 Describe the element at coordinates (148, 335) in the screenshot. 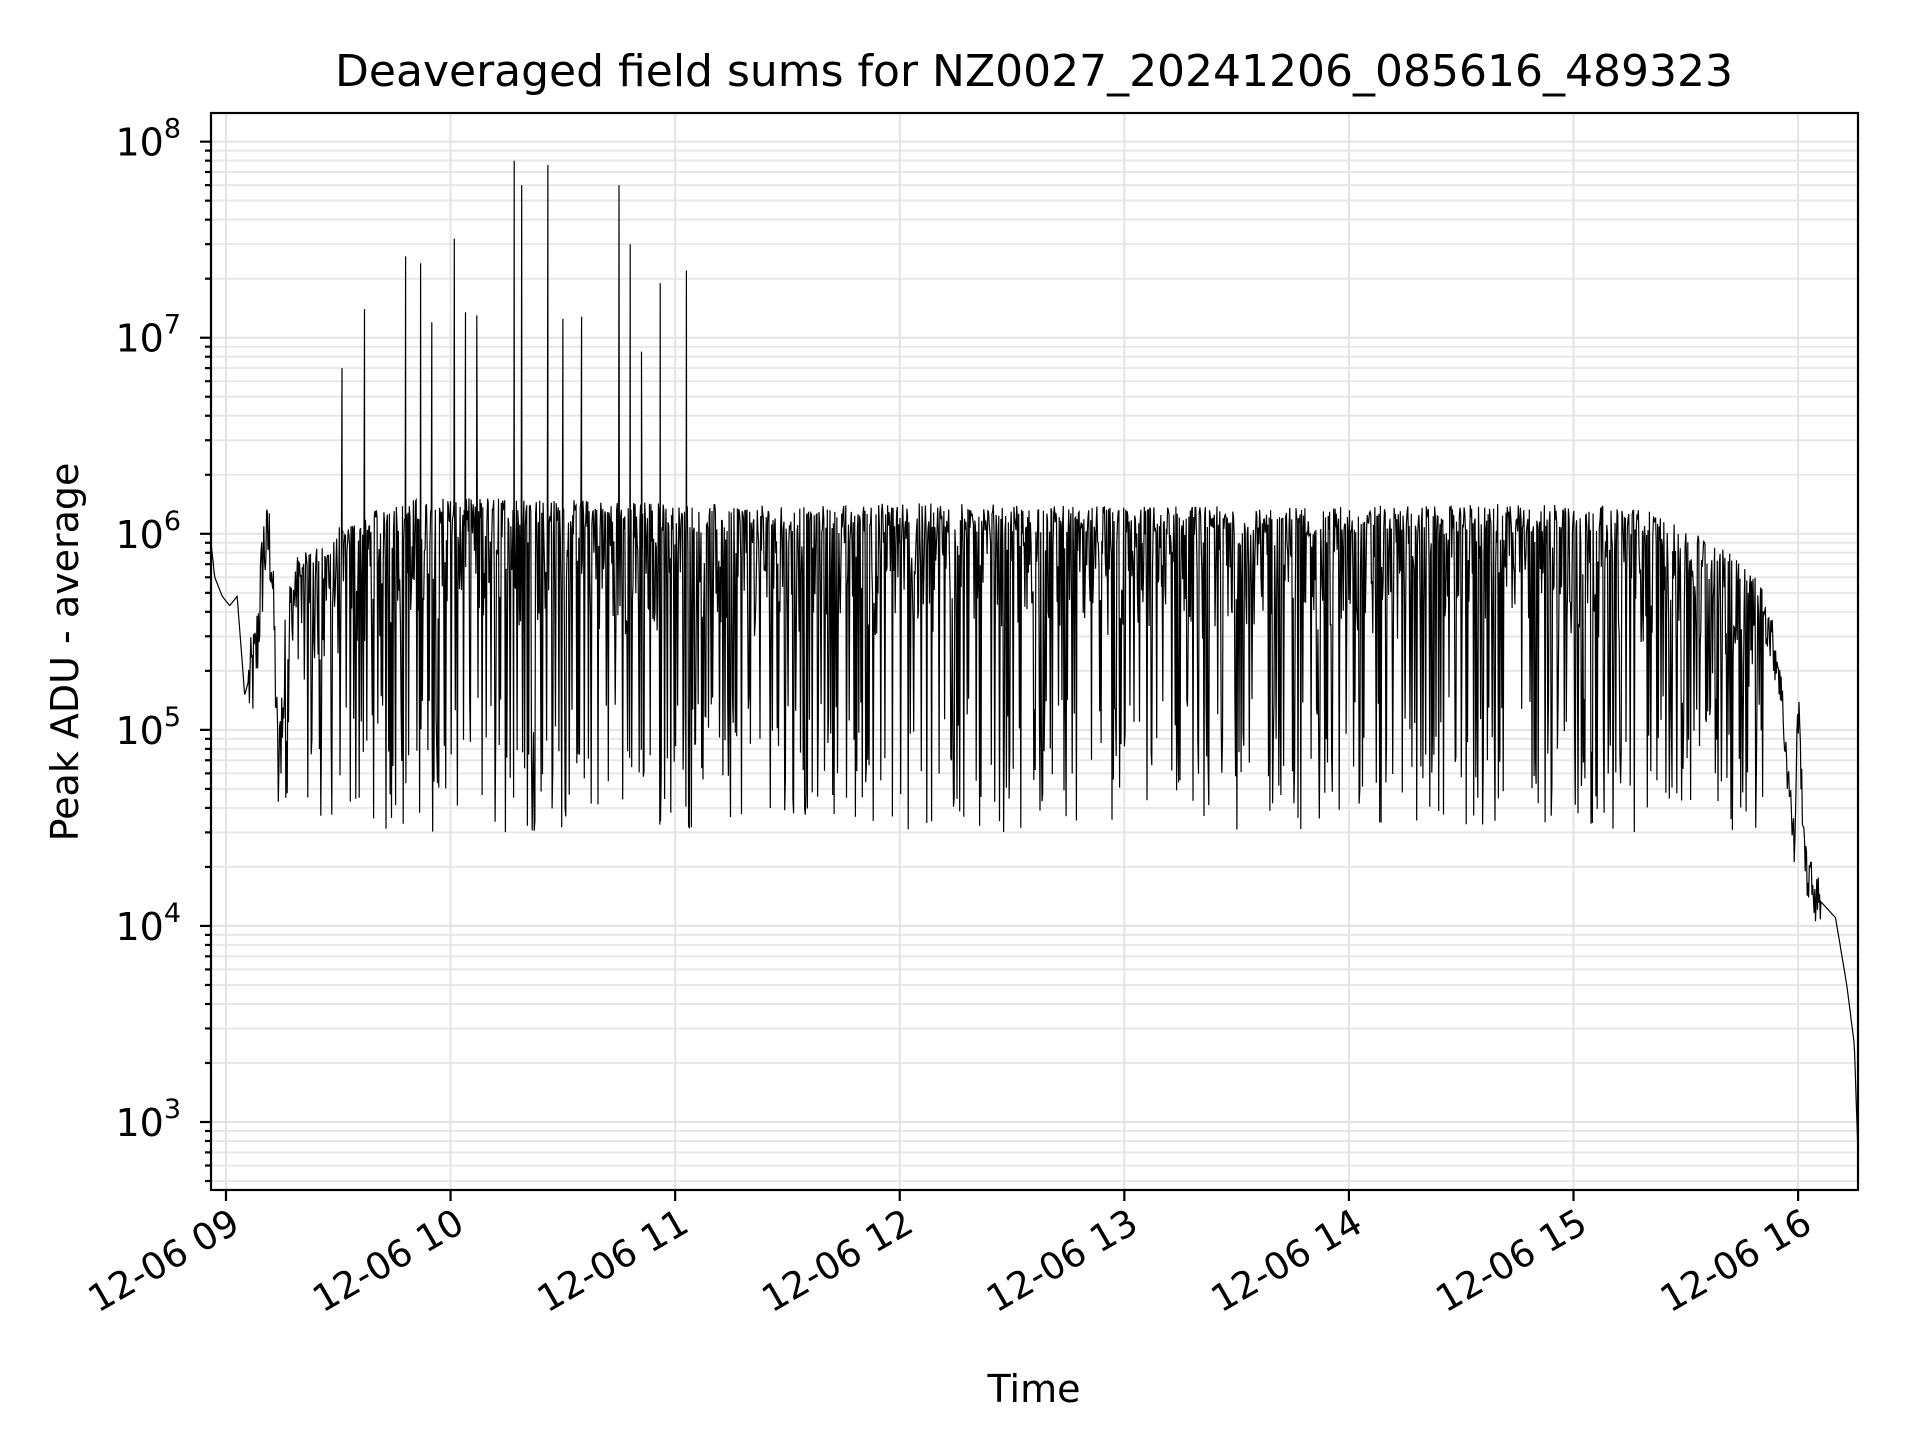

I see `y-tick-label: 10⁷` at that location.